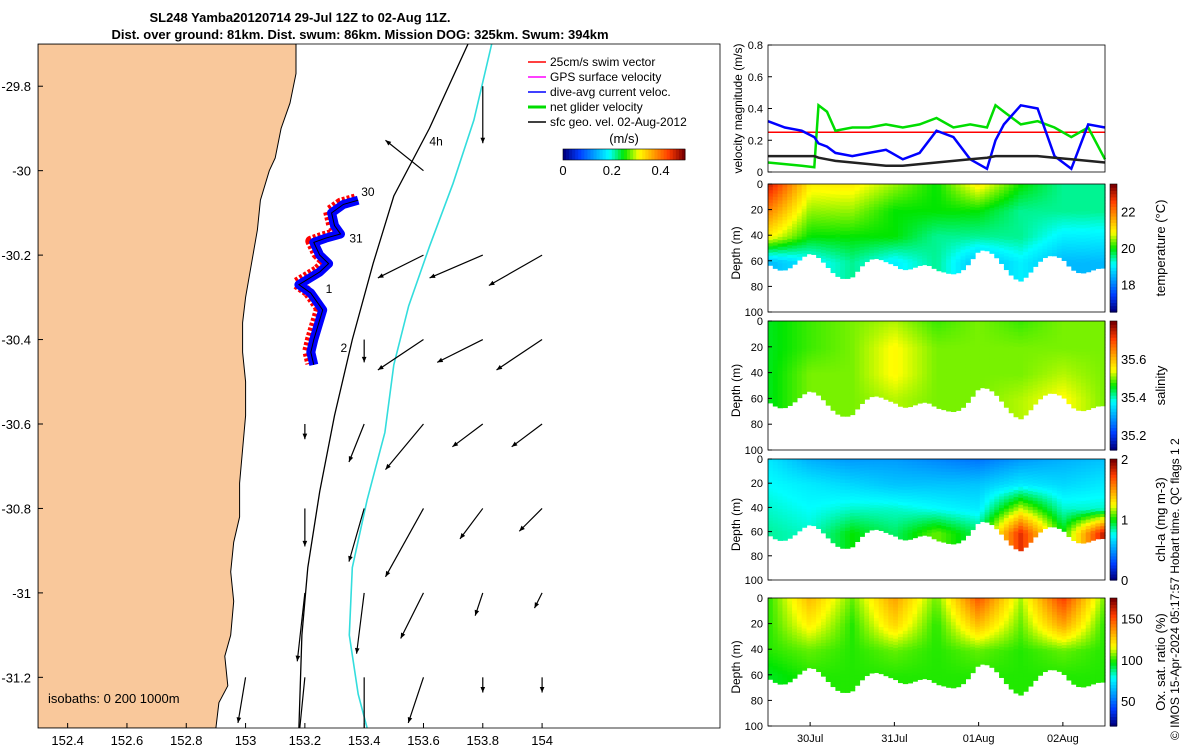 The height and width of the screenshot is (750, 1200). Describe the element at coordinates (357, 650) in the screenshot. I see `sfc-vector-head` at that location.